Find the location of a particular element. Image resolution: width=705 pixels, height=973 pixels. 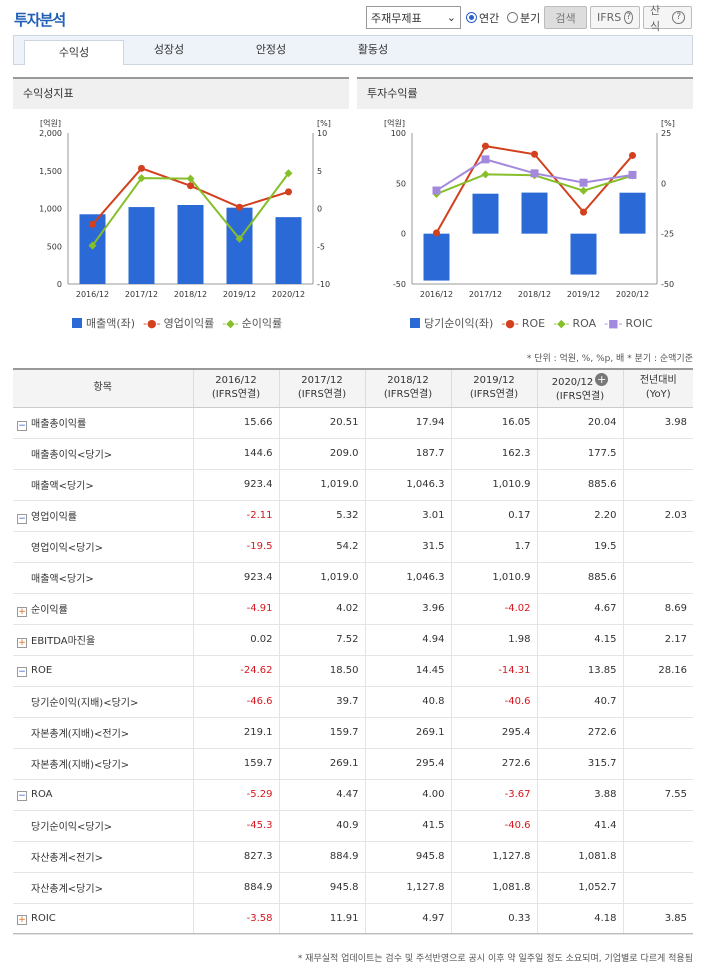

table-row: − 매출총이익률 15.66 20.51 17.94 16.05 20.04 3.98 is located at coordinates (353, 423).